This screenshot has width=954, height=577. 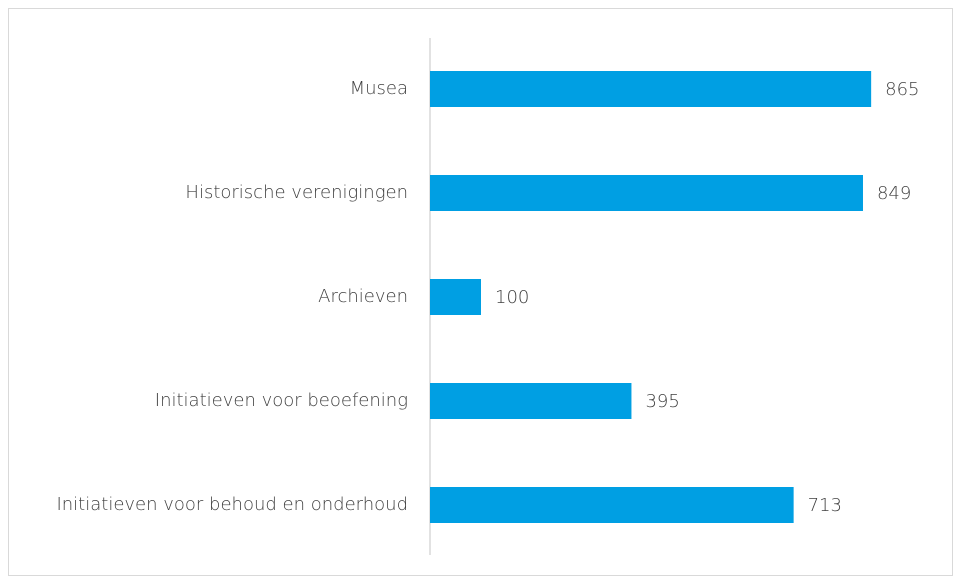 What do you see at coordinates (662, 401) in the screenshot?
I see `value-label: 395` at bounding box center [662, 401].